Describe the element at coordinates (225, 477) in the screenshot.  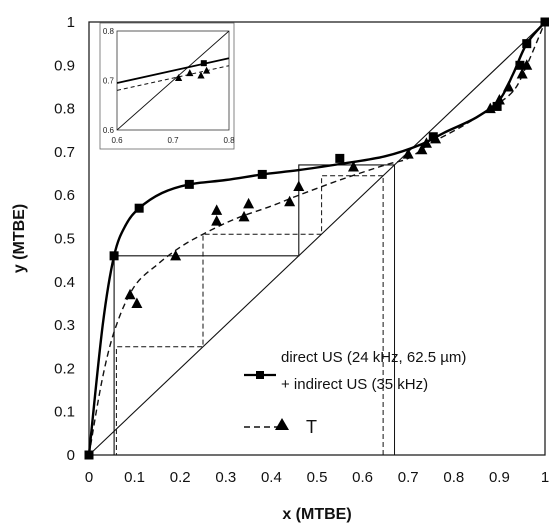
I see `x-tick-label: 0.3` at that location.